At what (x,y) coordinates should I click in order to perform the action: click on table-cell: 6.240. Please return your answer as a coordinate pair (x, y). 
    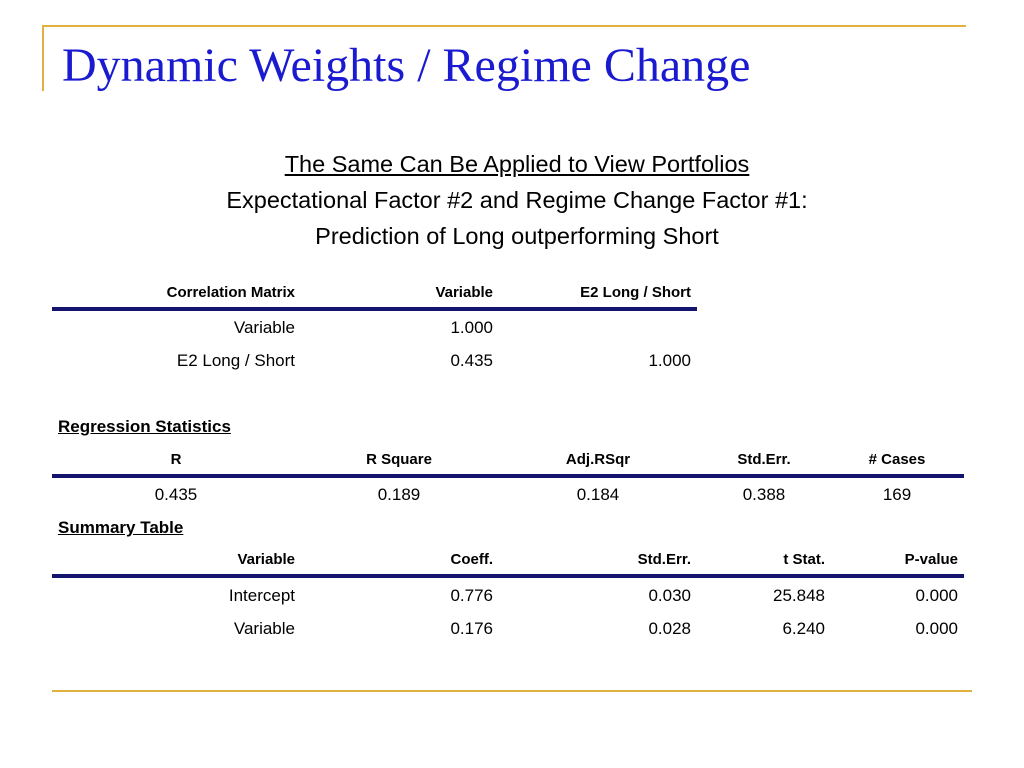
    Looking at the image, I should click on (803, 628).